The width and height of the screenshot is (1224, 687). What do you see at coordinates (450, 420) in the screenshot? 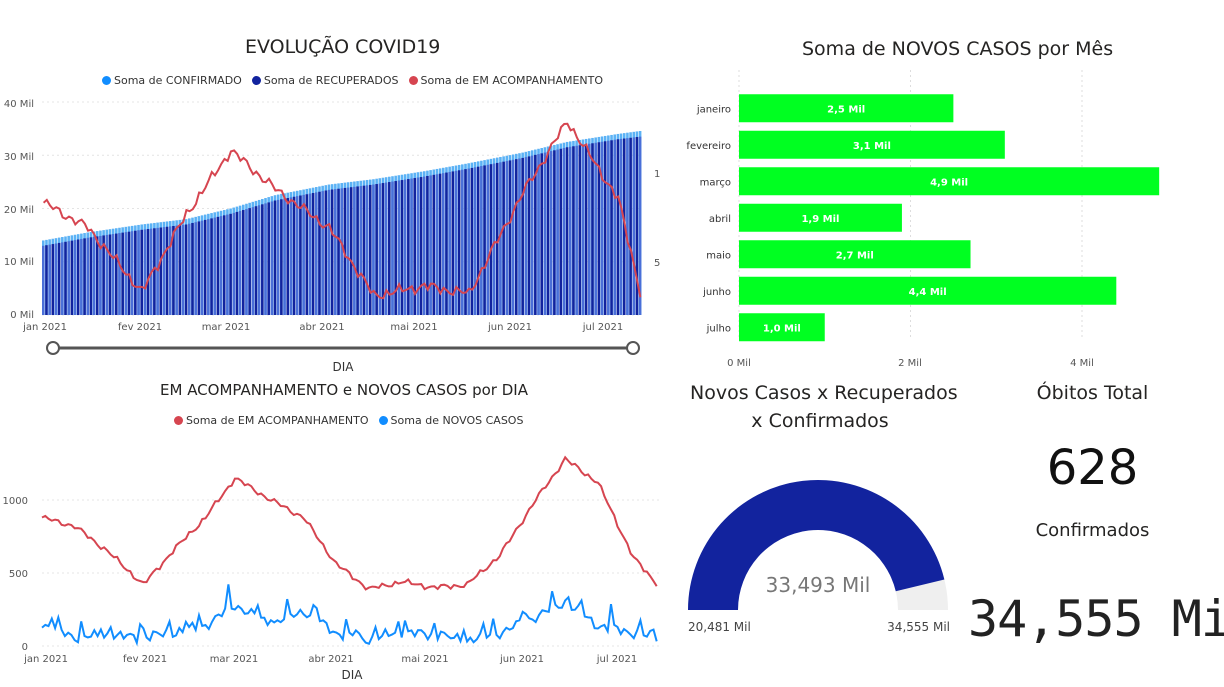
I see `legend-item-novos: Soma de NOVOS CASOS` at bounding box center [450, 420].